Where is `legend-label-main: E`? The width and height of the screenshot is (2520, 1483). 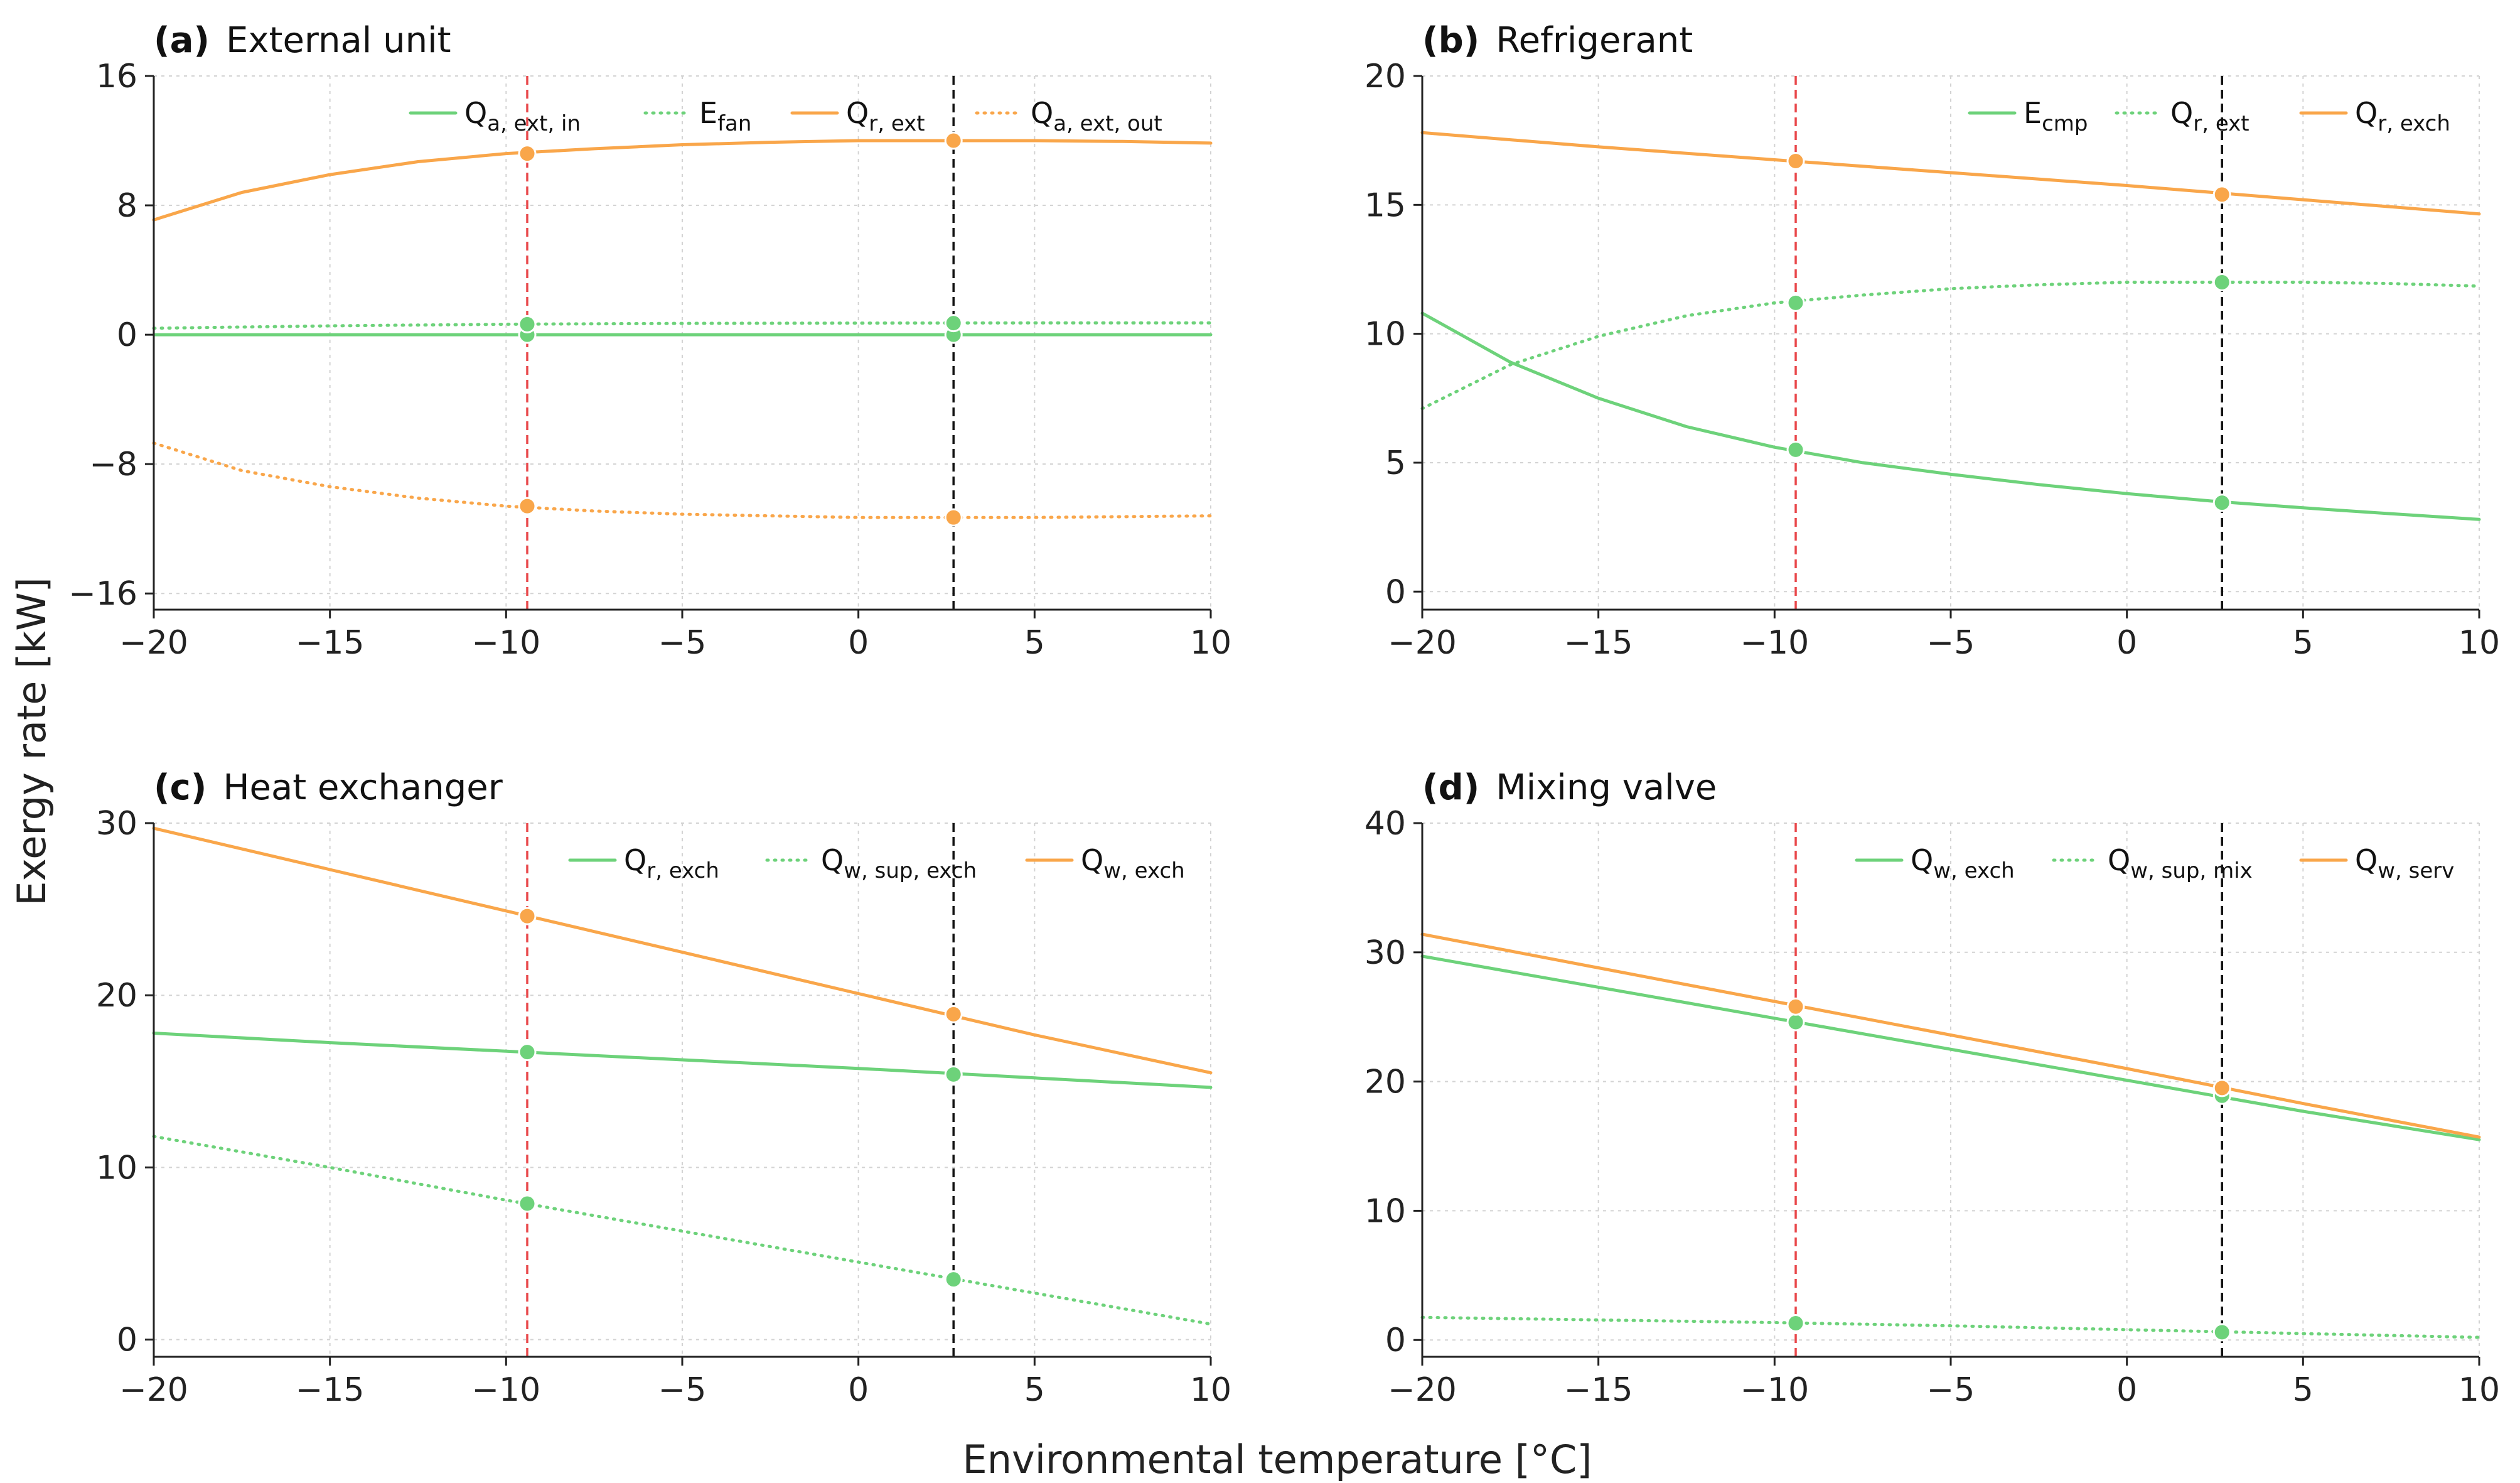
legend-label-main: E is located at coordinates (2033, 113).